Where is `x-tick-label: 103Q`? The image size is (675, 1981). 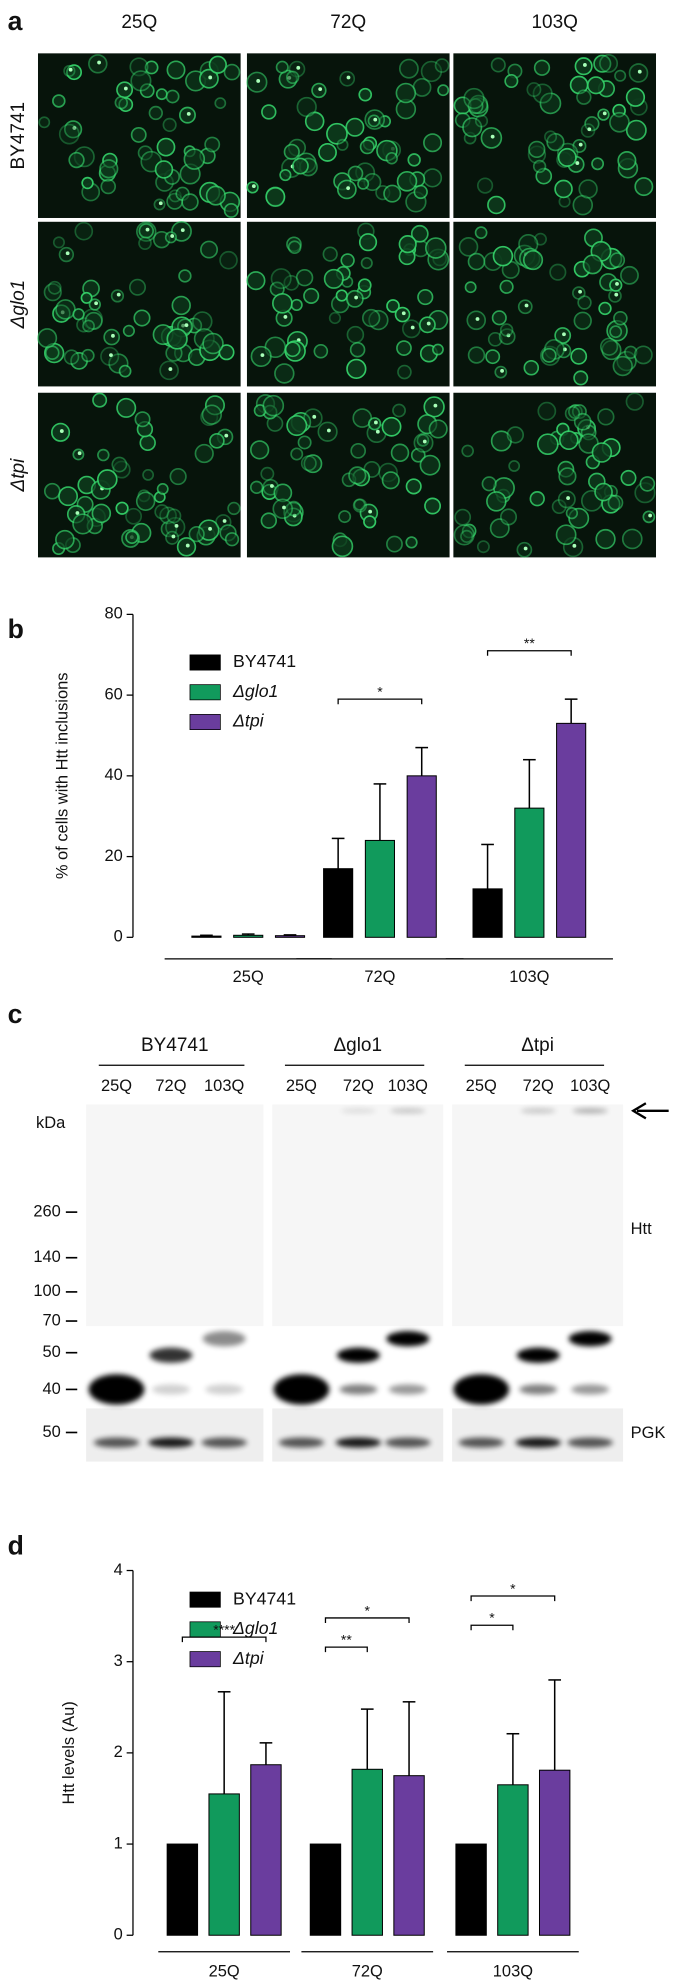
x-tick-label: 103Q is located at coordinates (513, 1971).